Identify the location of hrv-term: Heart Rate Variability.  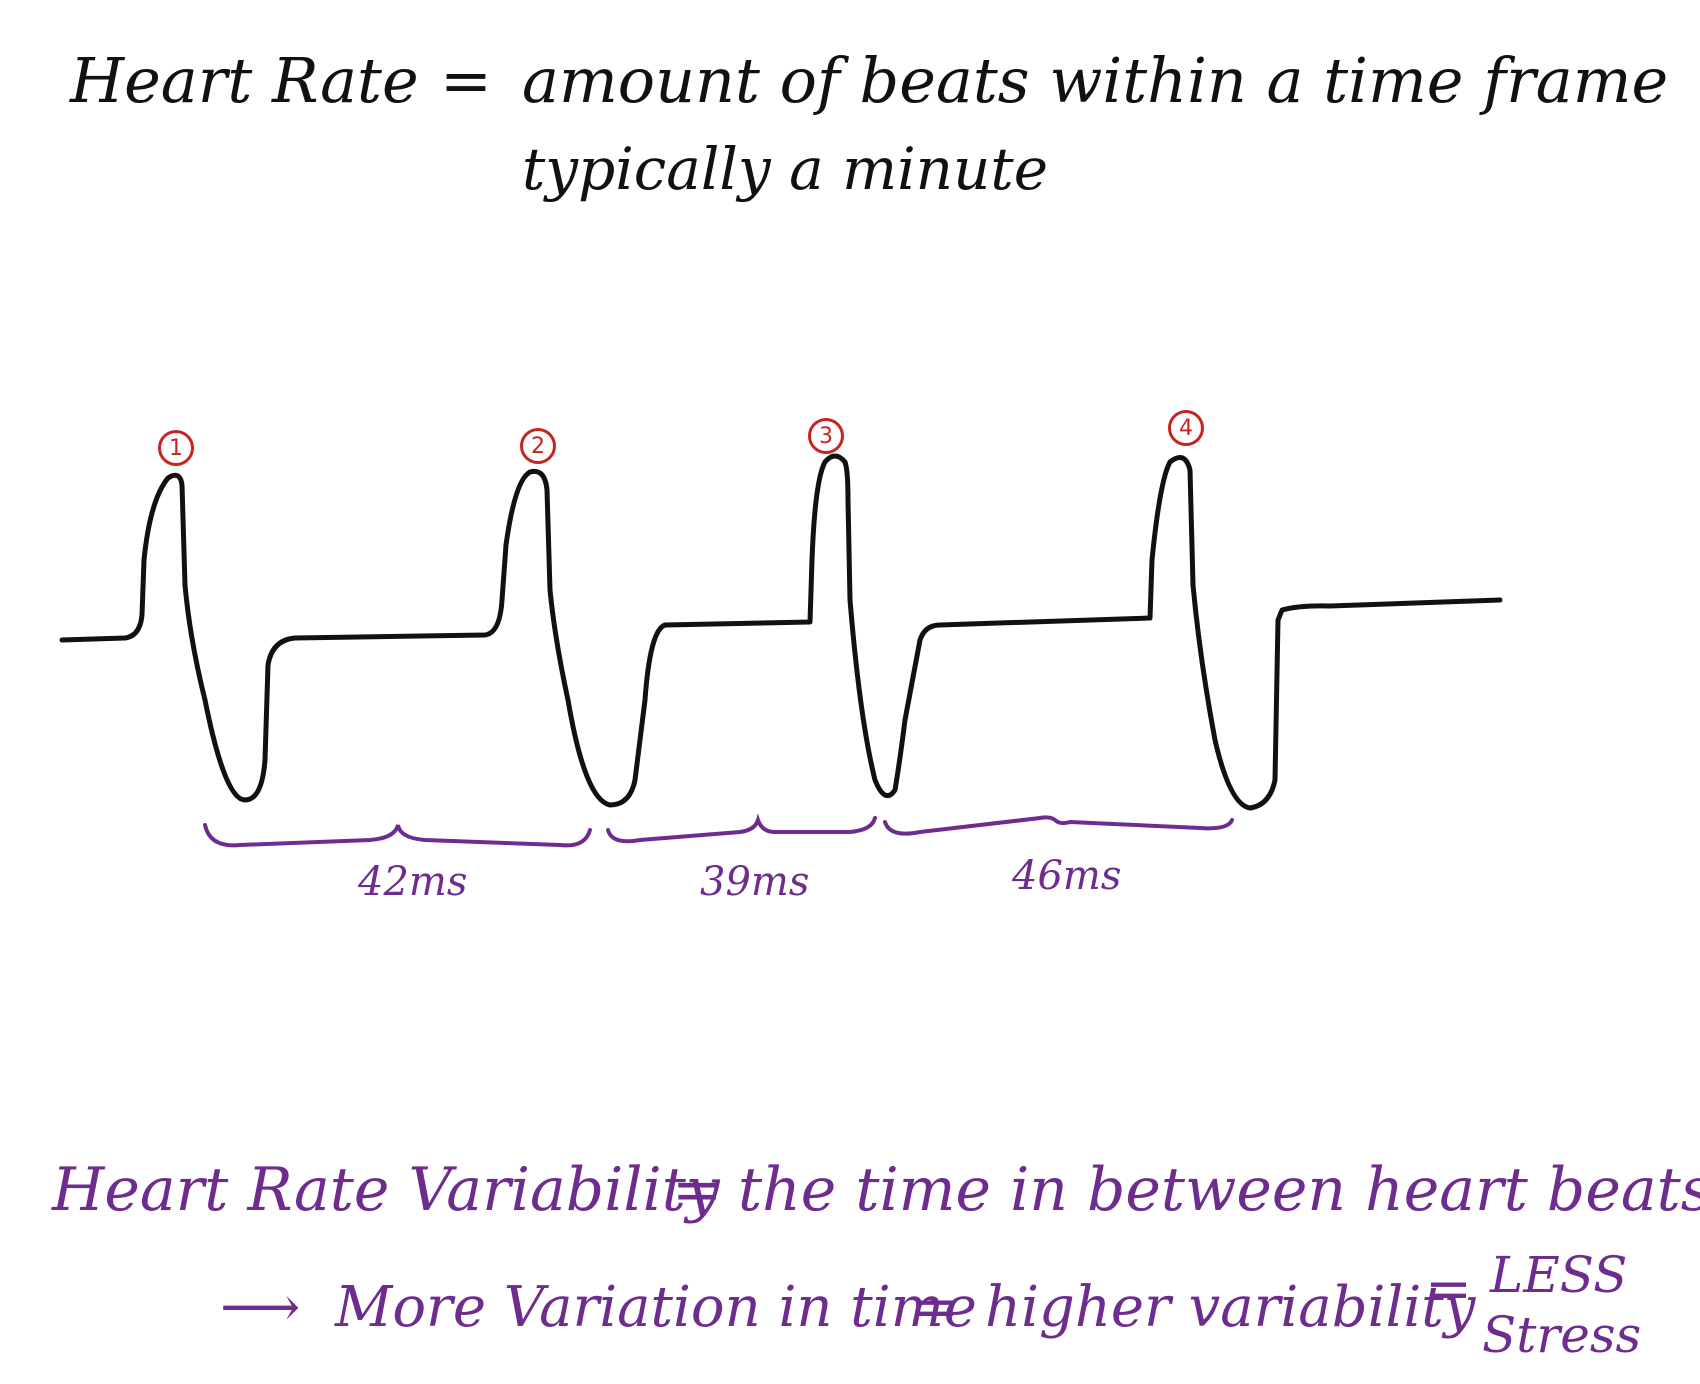
(386, 1190).